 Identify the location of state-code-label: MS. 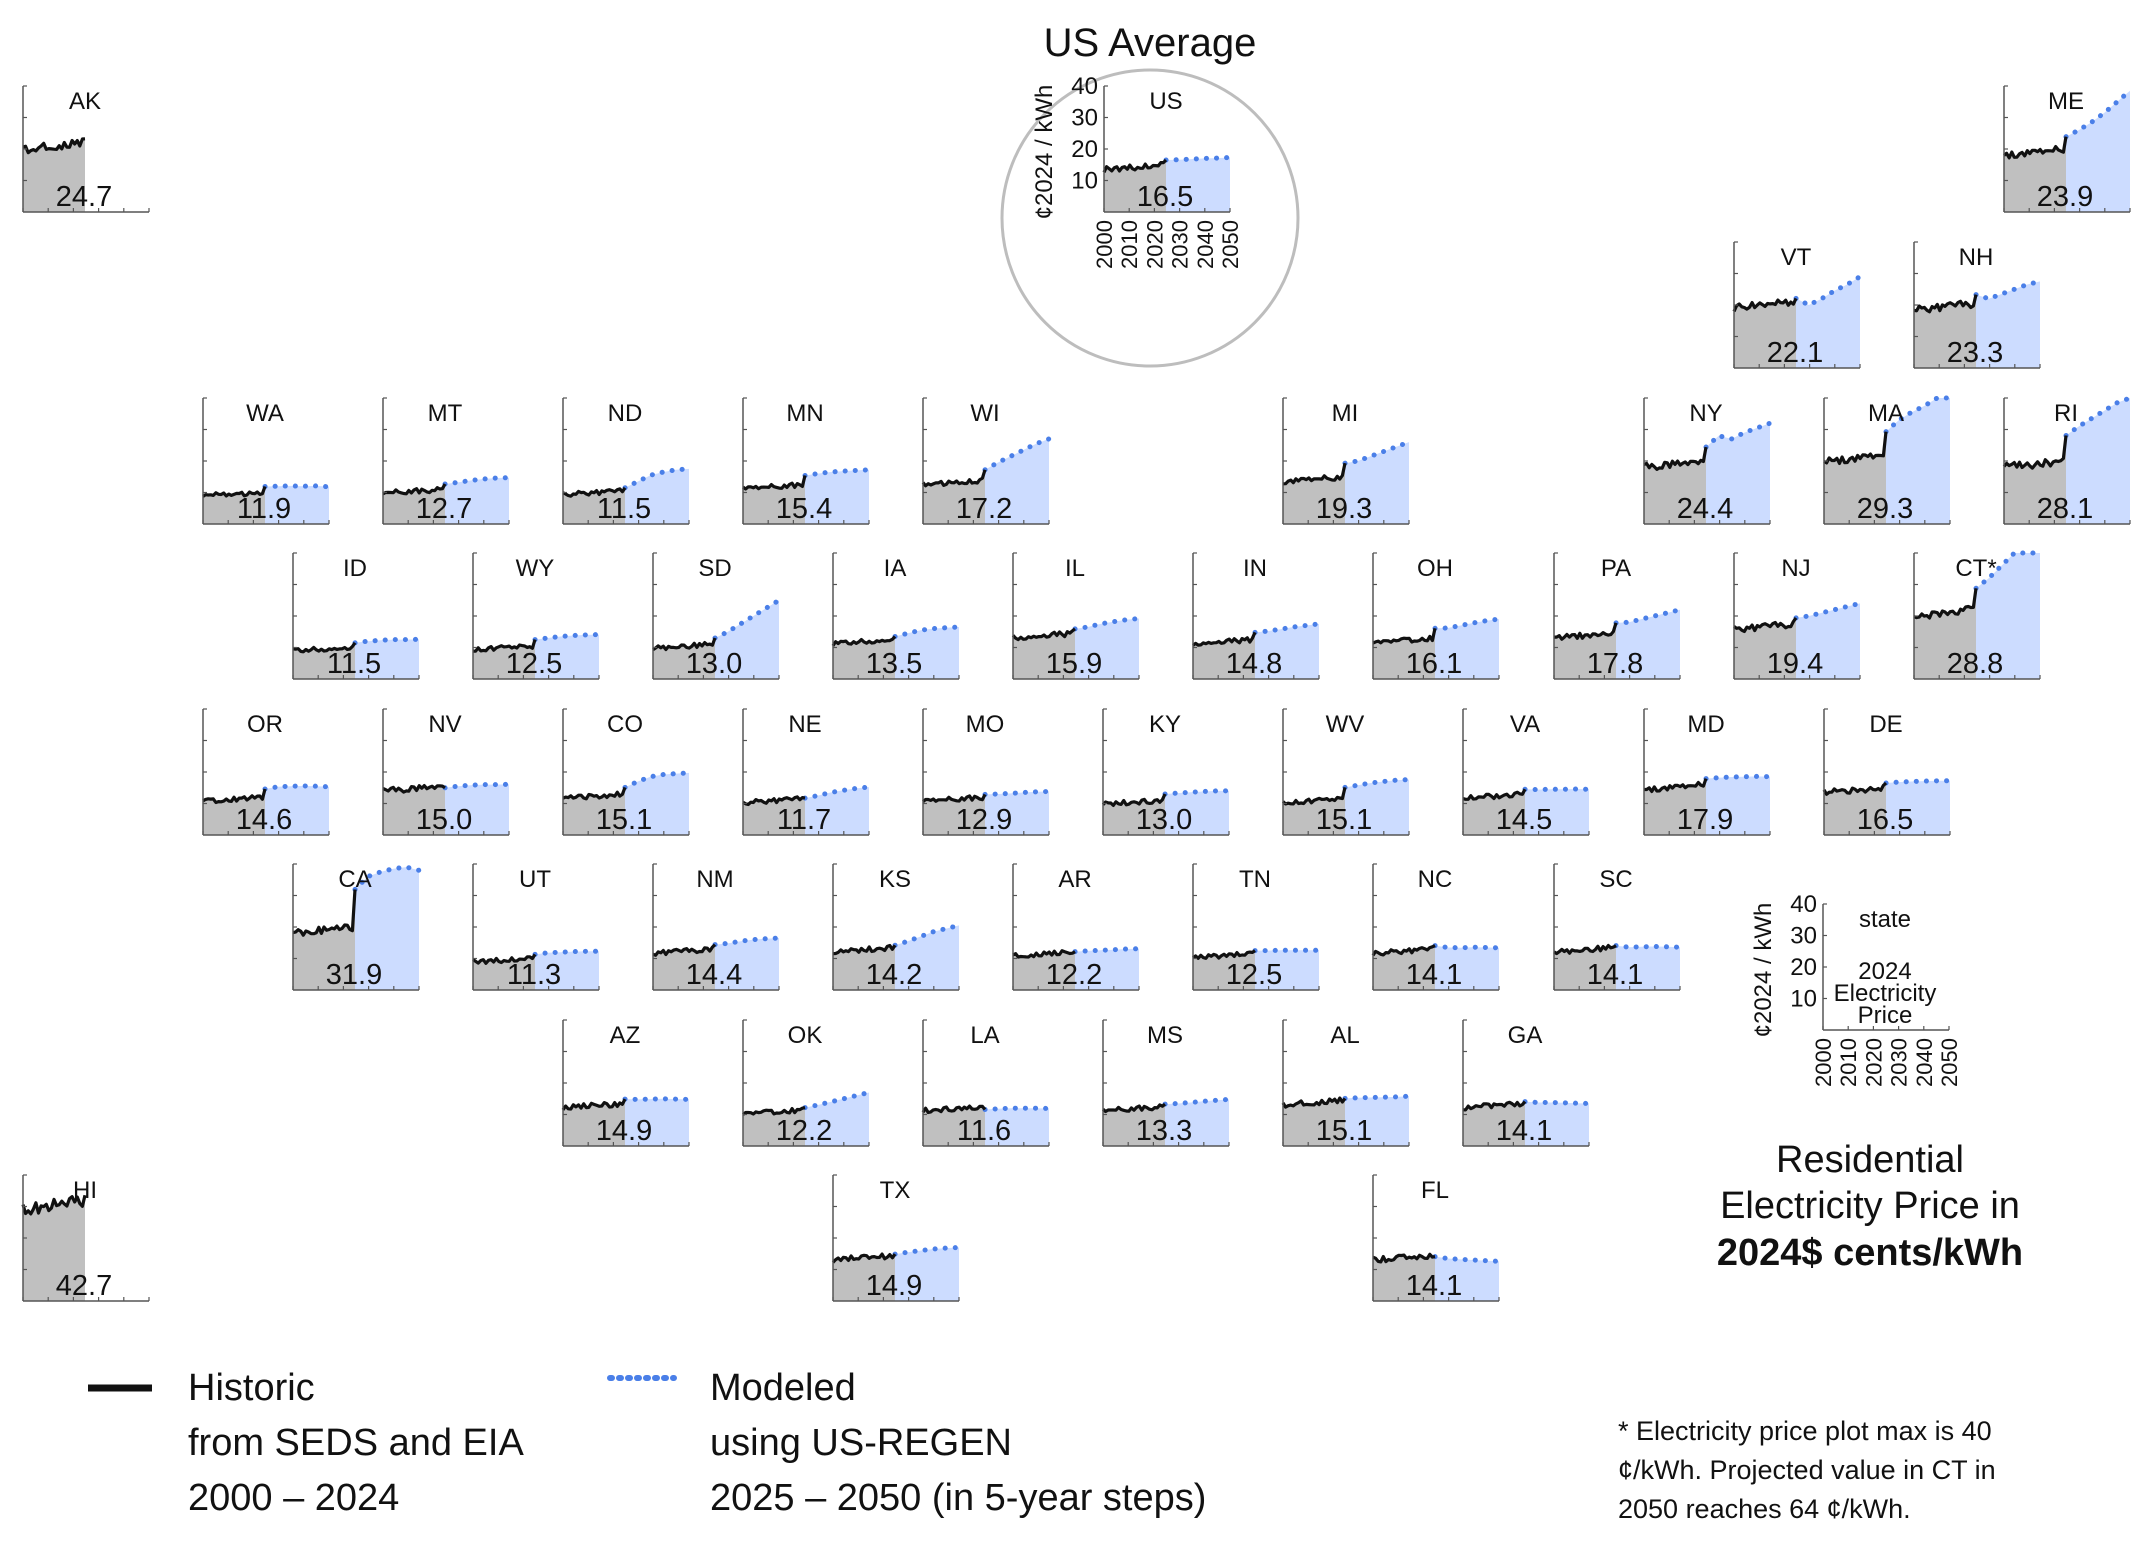
(1165, 1035).